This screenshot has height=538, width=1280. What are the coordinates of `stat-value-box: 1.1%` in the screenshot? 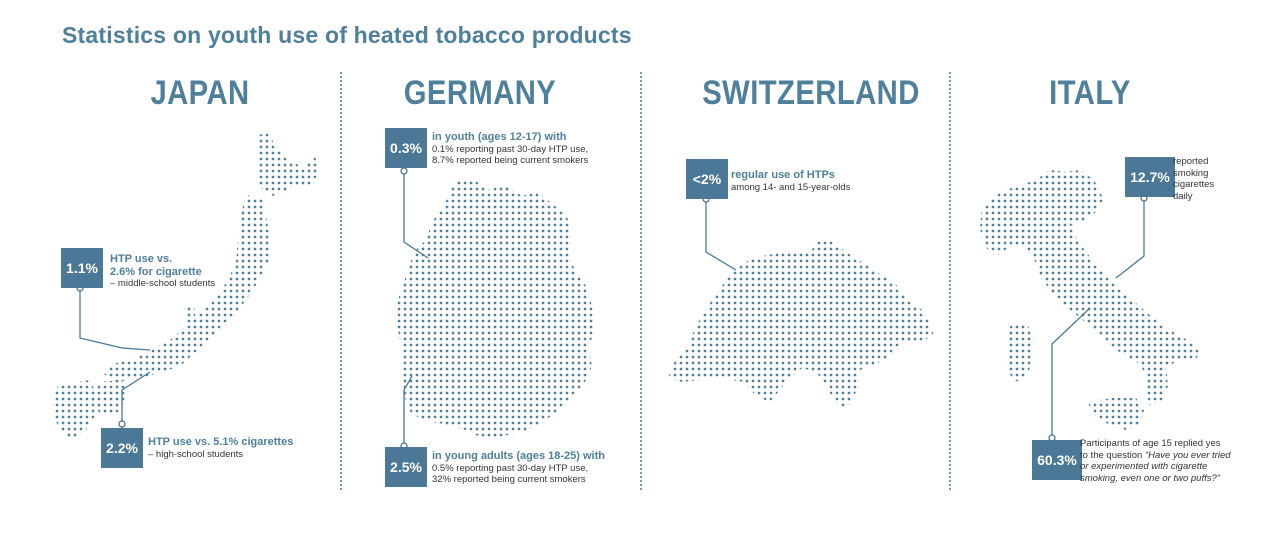 It's located at (82, 268).